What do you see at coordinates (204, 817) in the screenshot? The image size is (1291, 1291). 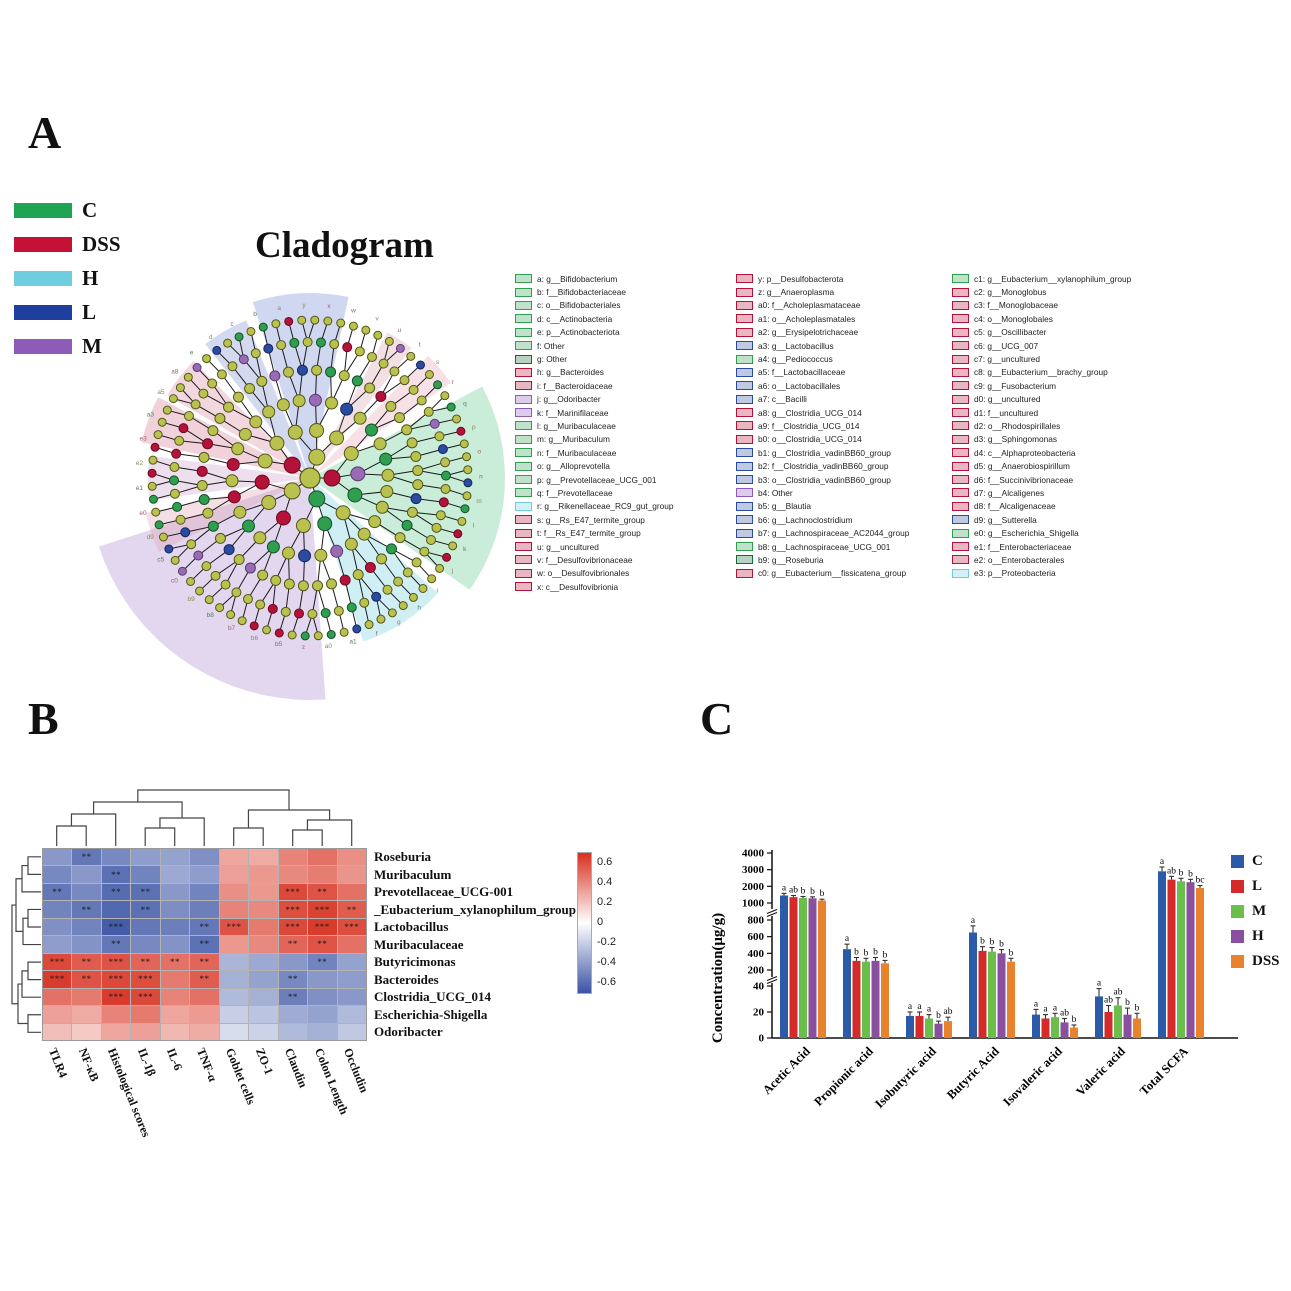 I see `top-dendrogram` at bounding box center [204, 817].